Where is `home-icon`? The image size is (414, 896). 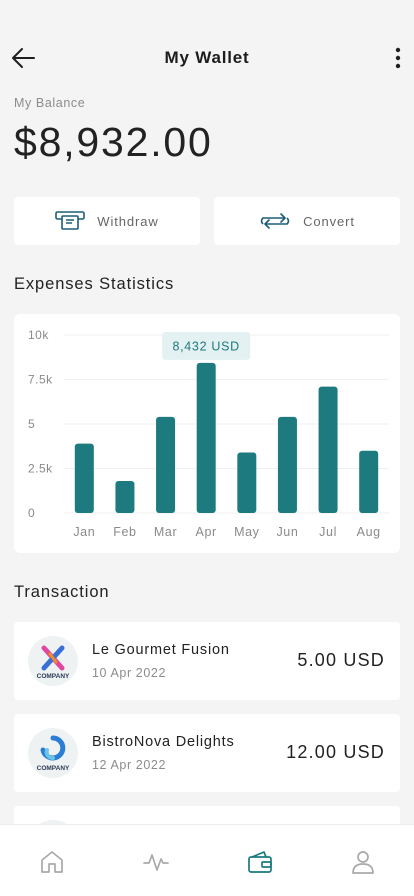 home-icon is located at coordinates (52, 862).